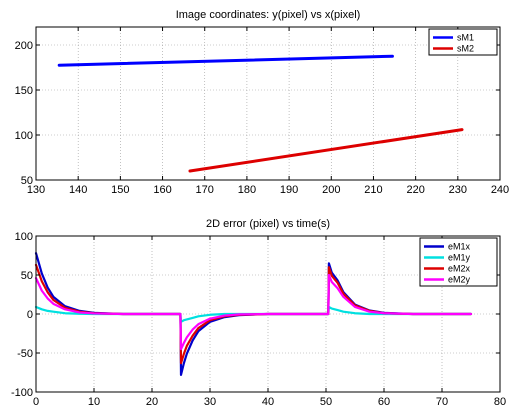 The height and width of the screenshot is (410, 509). I want to click on legend-label-eM2y: eM2y, so click(459, 280).